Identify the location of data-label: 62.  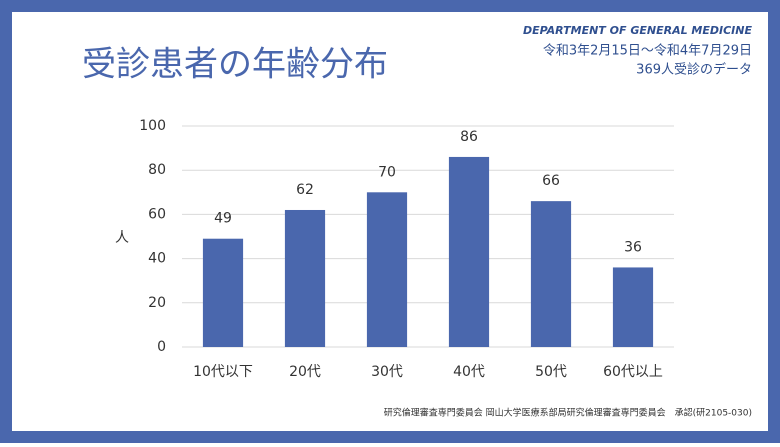
(305, 190).